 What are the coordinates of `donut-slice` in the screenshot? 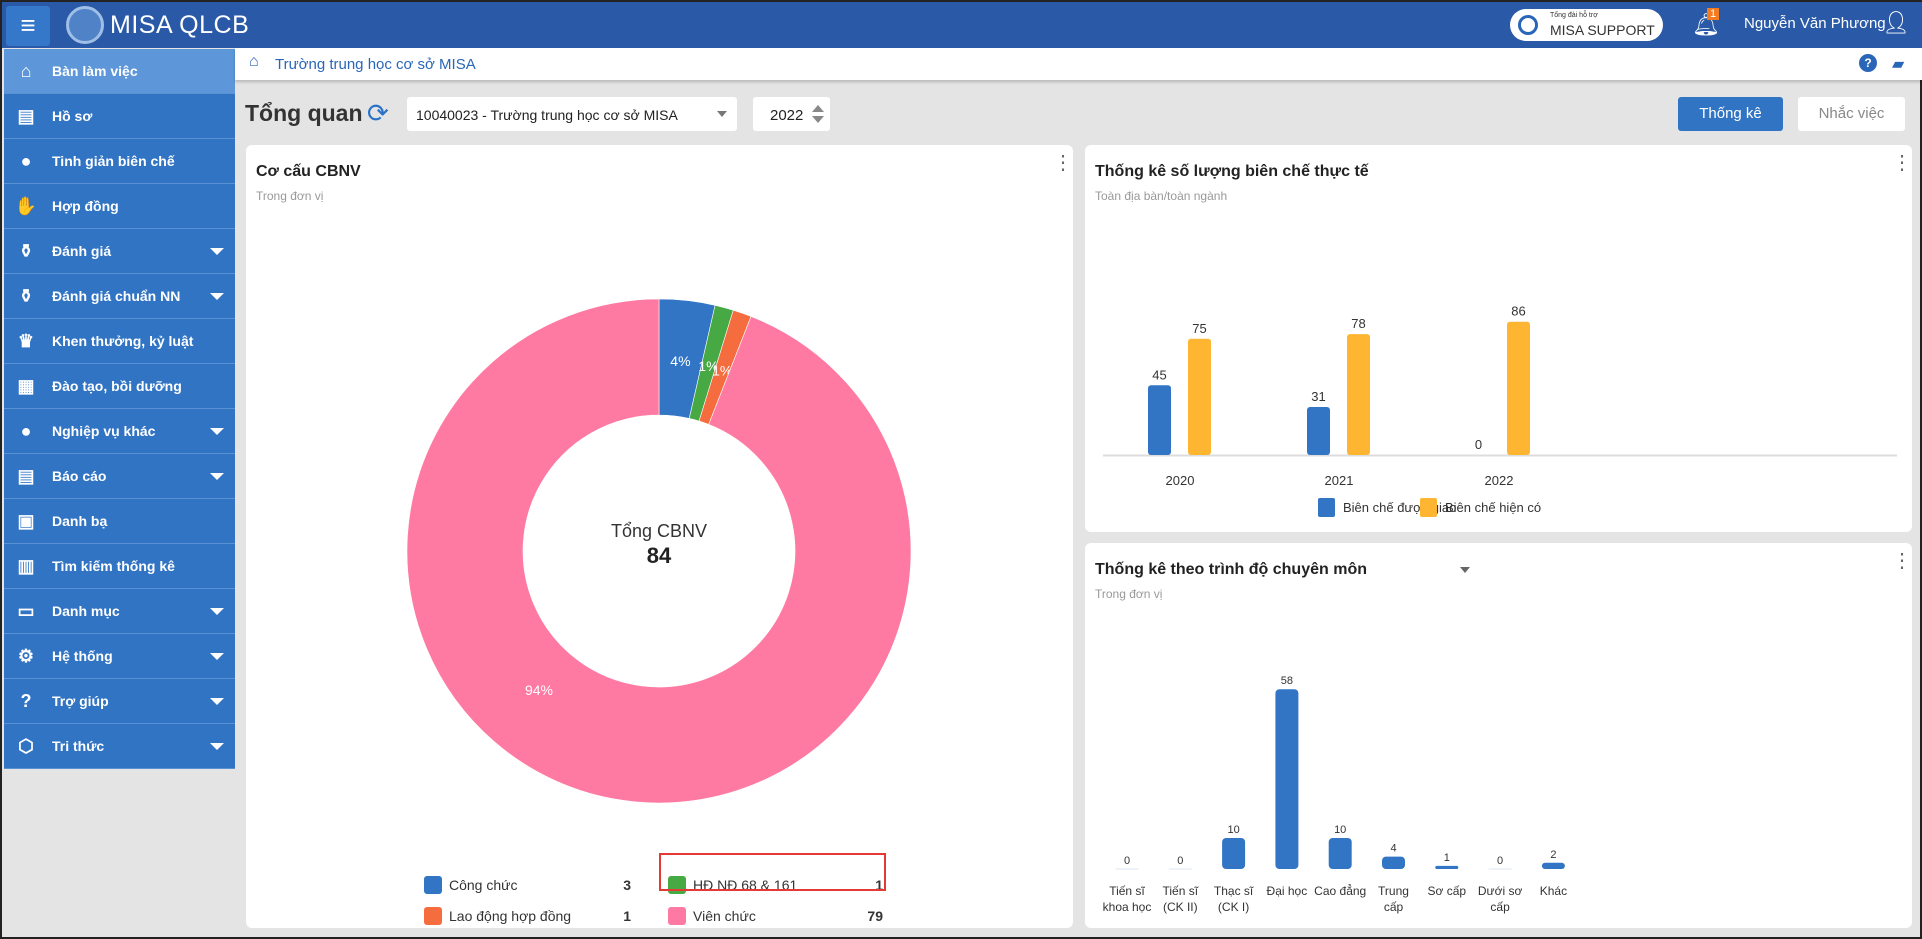 It's located at (659, 551).